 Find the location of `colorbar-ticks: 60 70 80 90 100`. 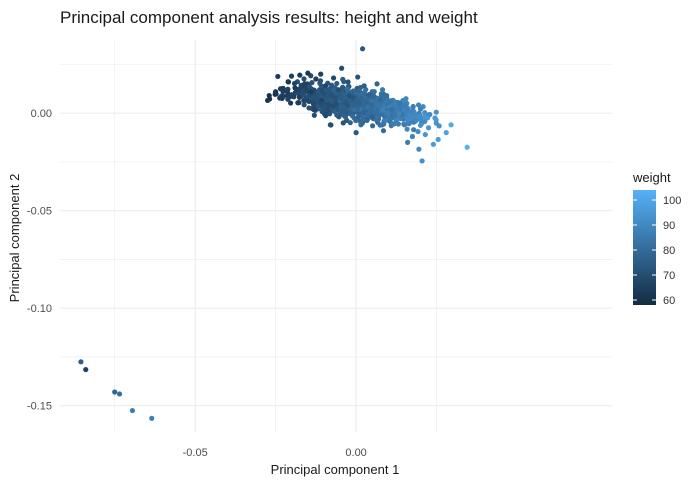

colorbar-ticks: 60 70 80 90 100 is located at coordinates (657, 251).